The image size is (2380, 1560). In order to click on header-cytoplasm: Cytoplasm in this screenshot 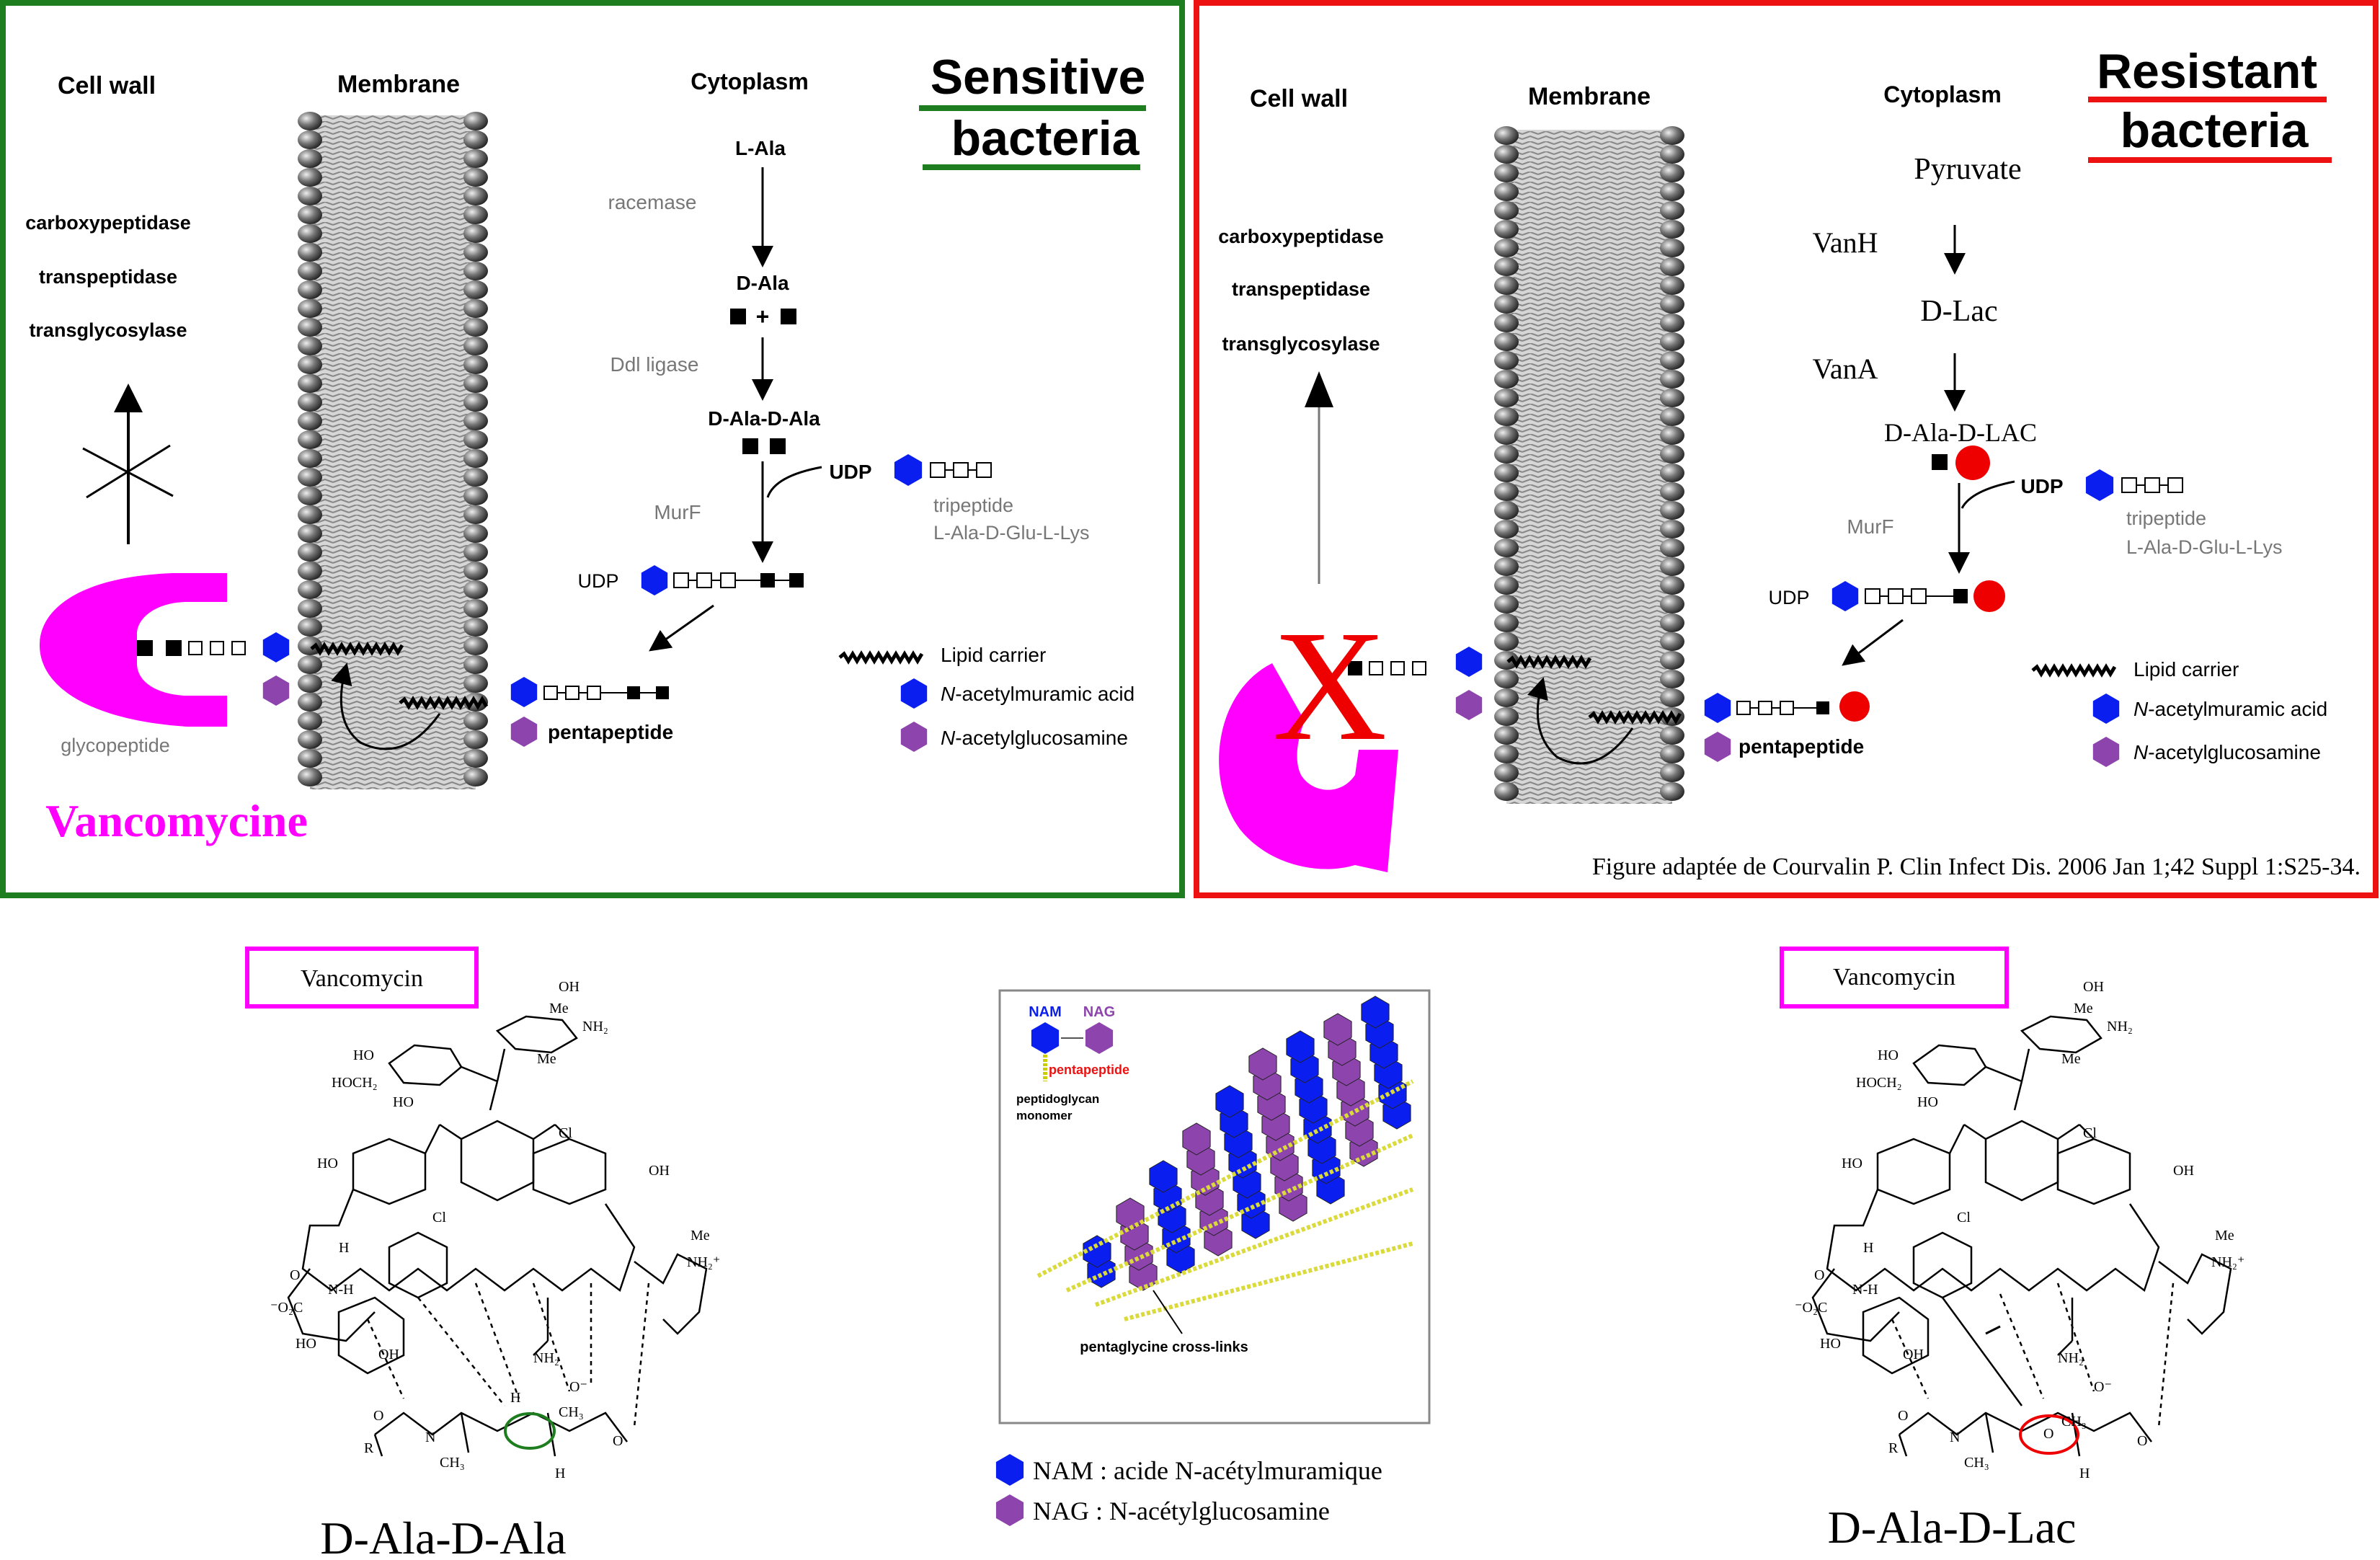, I will do `click(750, 81)`.